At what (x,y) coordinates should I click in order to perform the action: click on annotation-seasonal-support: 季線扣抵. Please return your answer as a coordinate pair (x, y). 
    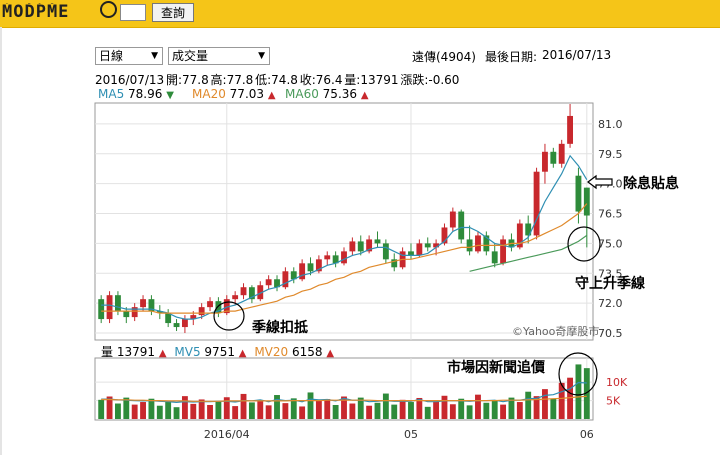
    Looking at the image, I should click on (279, 327).